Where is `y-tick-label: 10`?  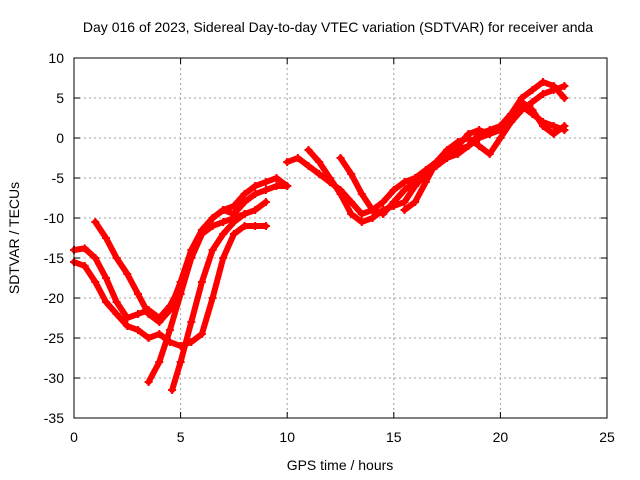 y-tick-label: 10 is located at coordinates (56, 58).